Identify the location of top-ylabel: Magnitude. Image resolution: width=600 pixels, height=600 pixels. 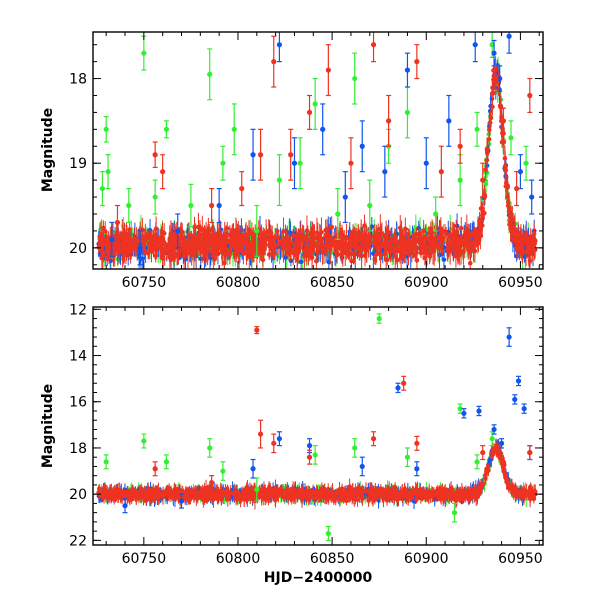
(48, 150).